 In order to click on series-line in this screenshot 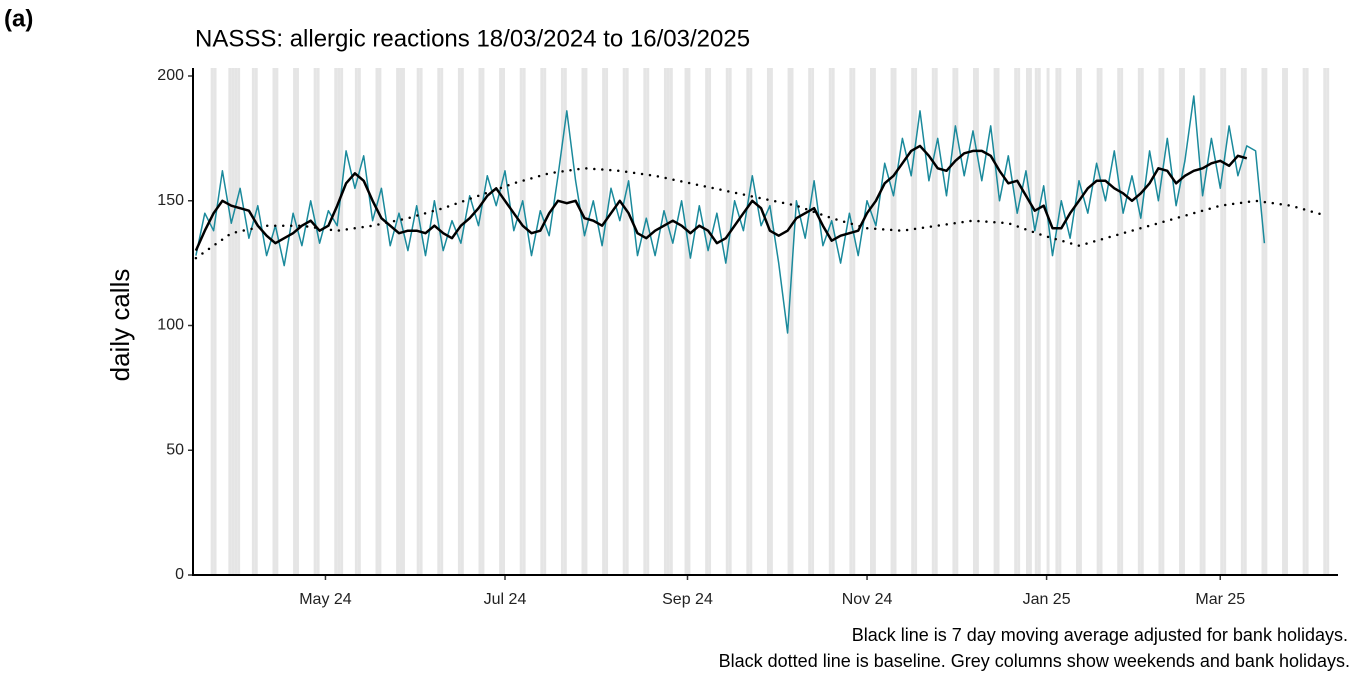, I will do `click(721, 198)`.